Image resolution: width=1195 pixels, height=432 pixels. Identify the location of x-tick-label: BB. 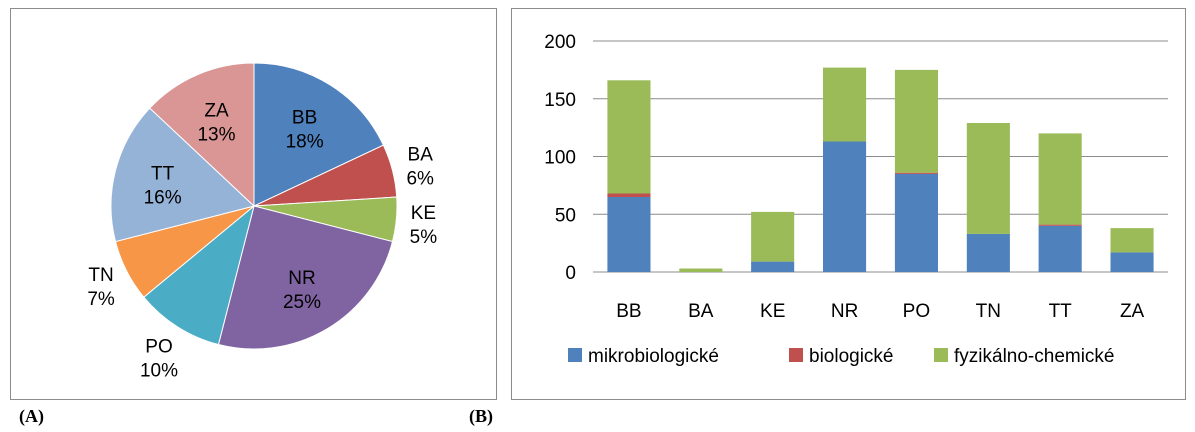
(628, 311).